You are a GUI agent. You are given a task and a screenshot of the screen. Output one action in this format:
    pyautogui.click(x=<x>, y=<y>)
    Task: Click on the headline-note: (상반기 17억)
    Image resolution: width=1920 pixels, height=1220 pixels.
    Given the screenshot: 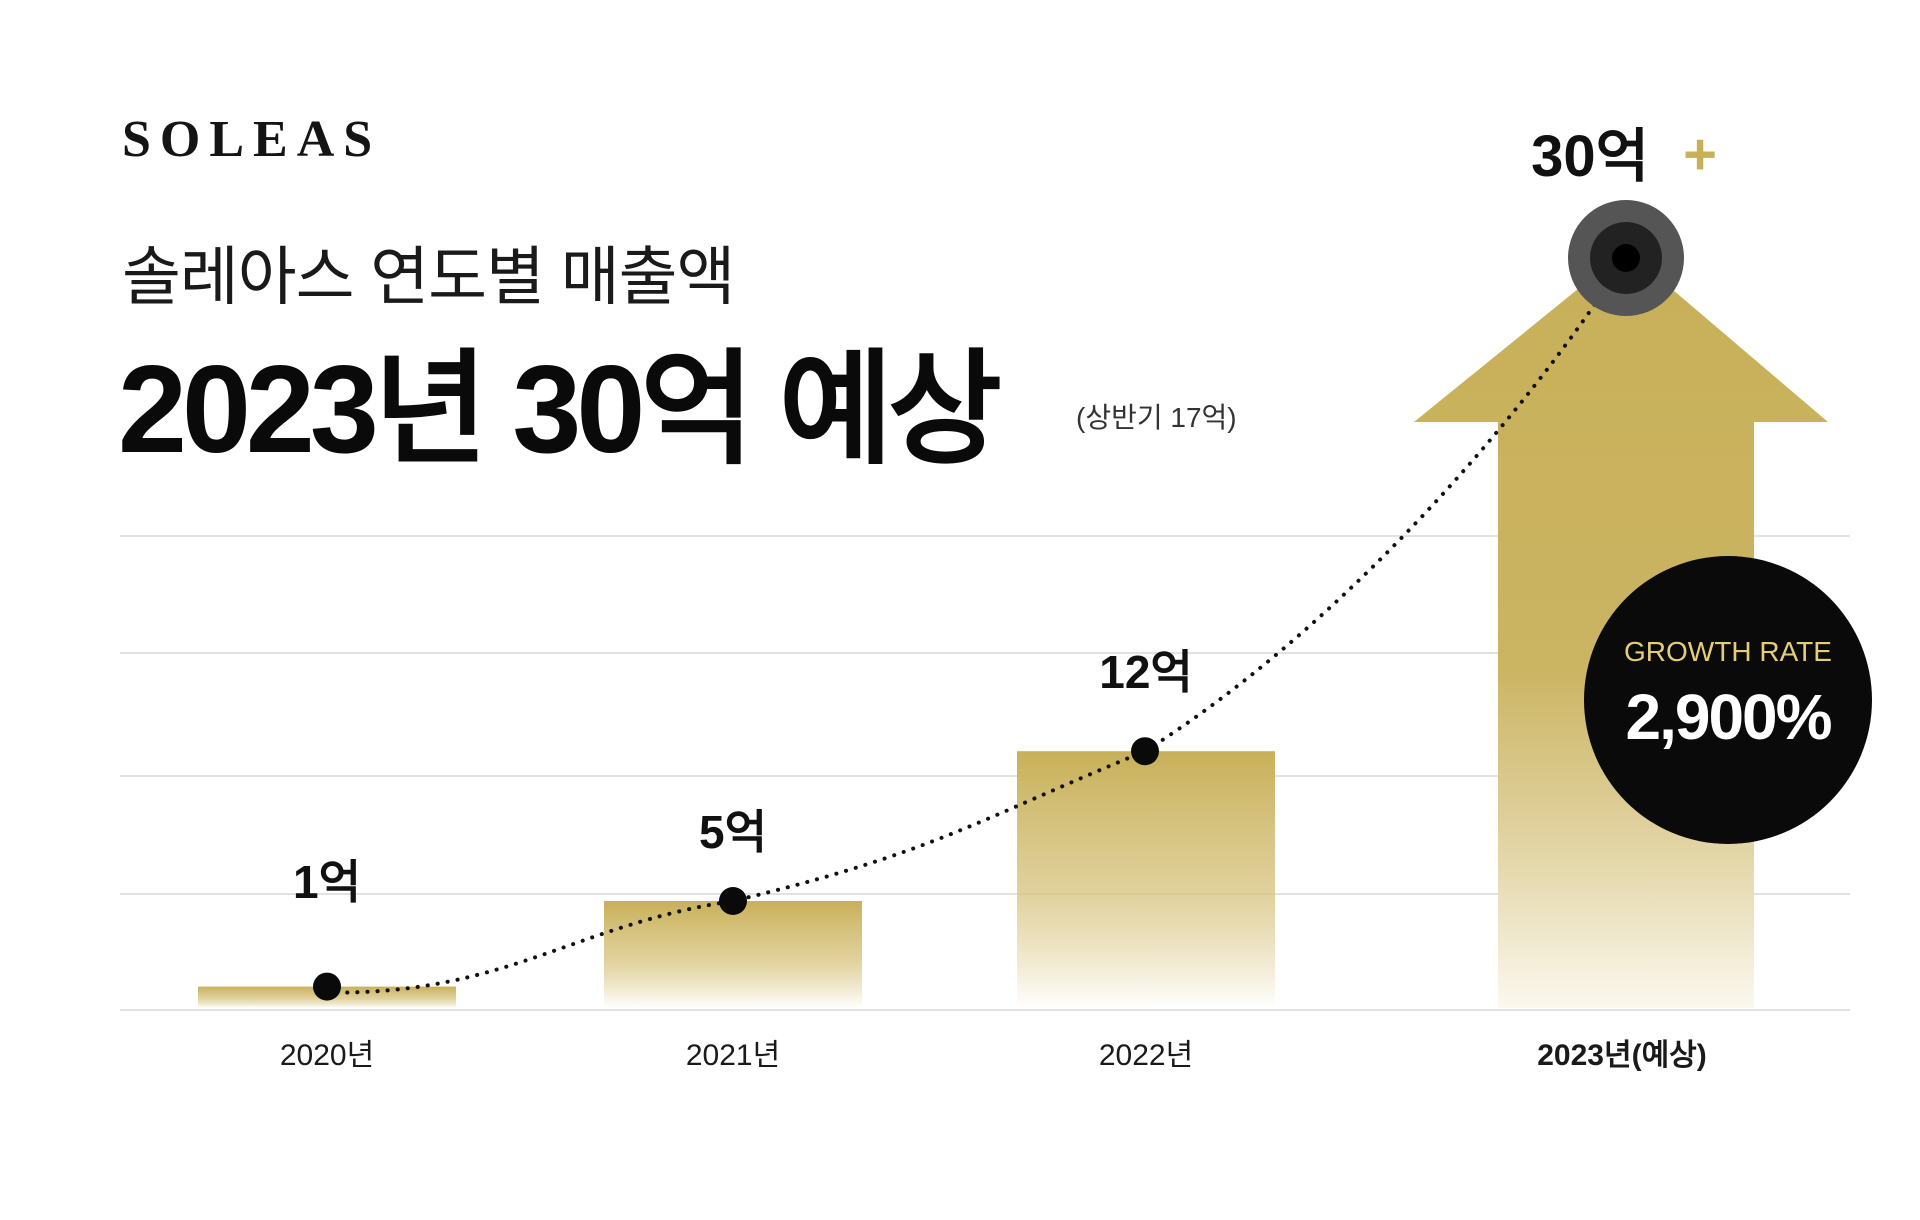 What is the action you would take?
    pyautogui.click(x=1156, y=417)
    